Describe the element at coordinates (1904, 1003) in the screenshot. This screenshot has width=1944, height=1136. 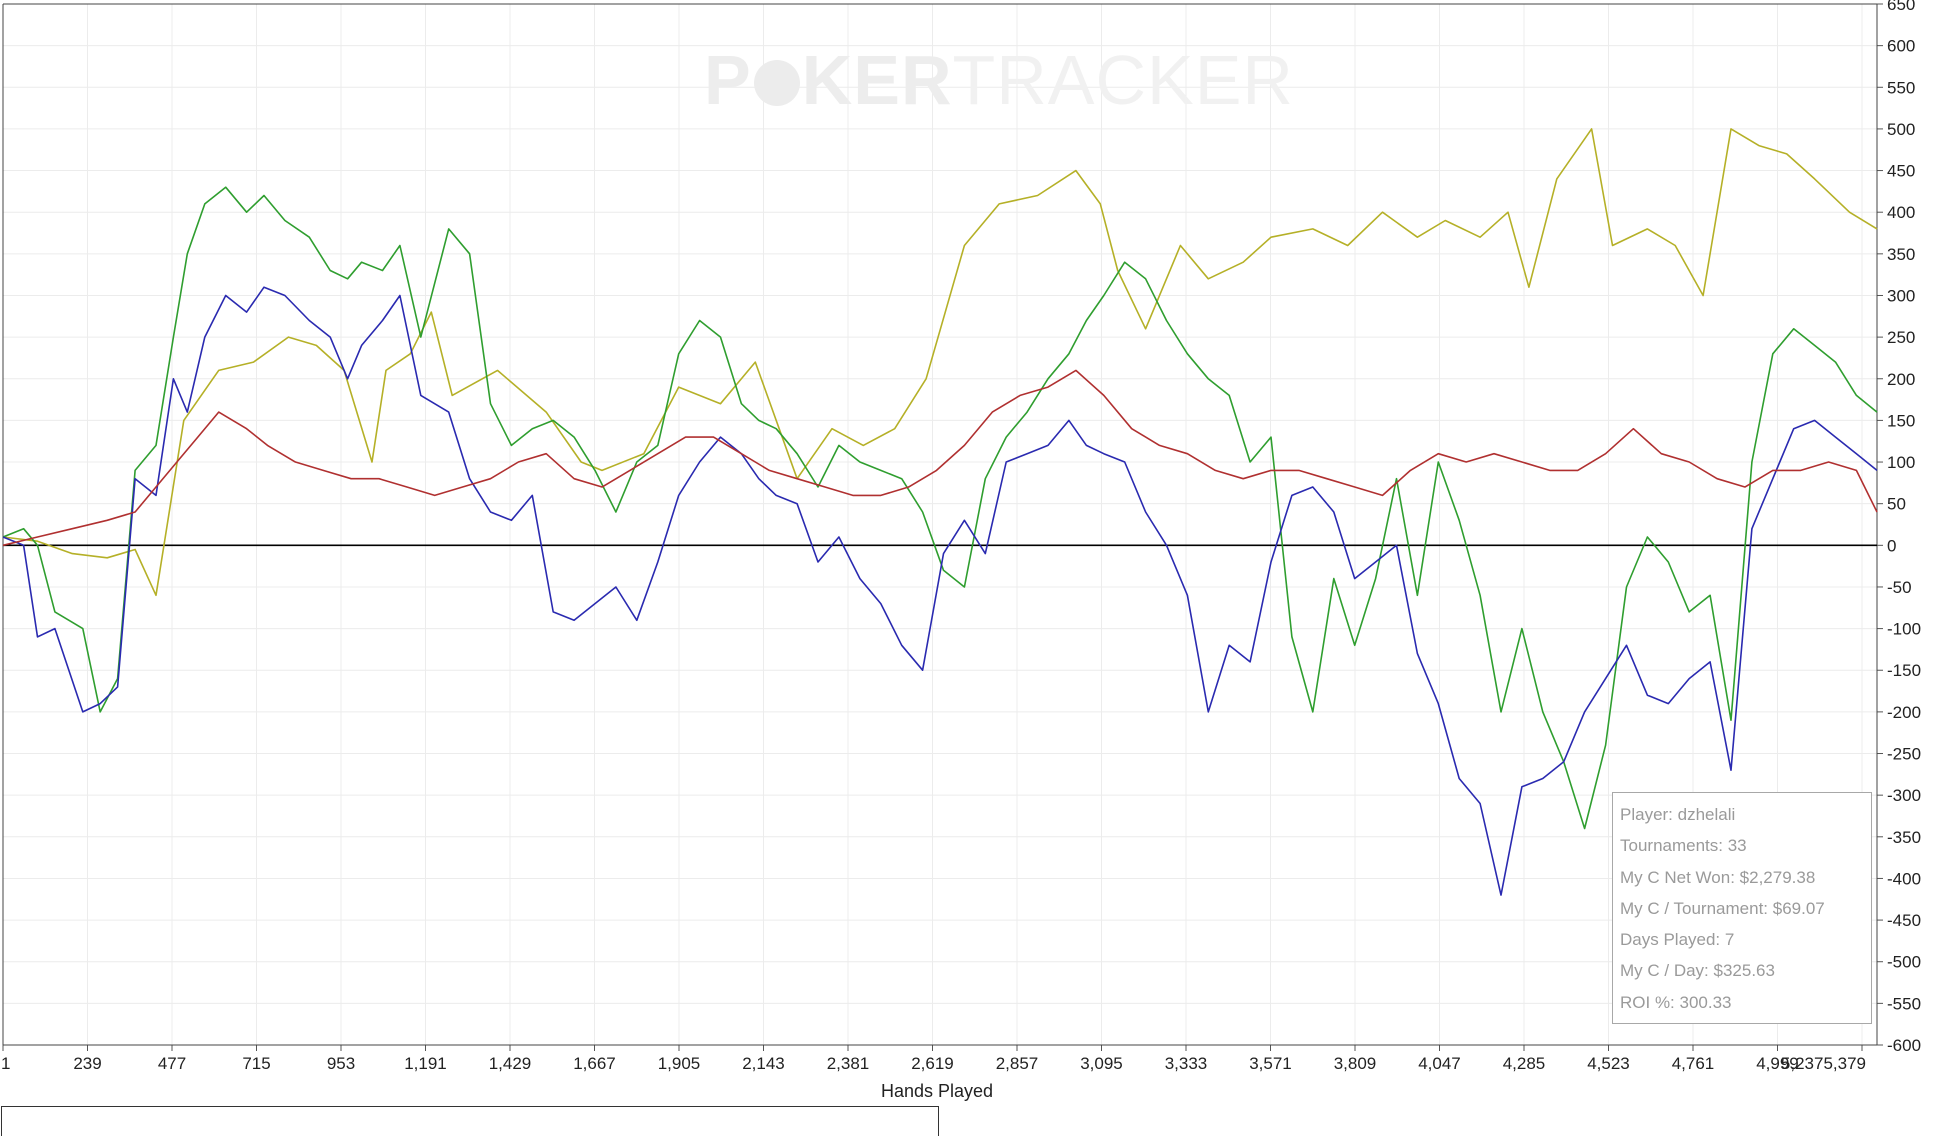
I see `y-tick-label: -550` at that location.